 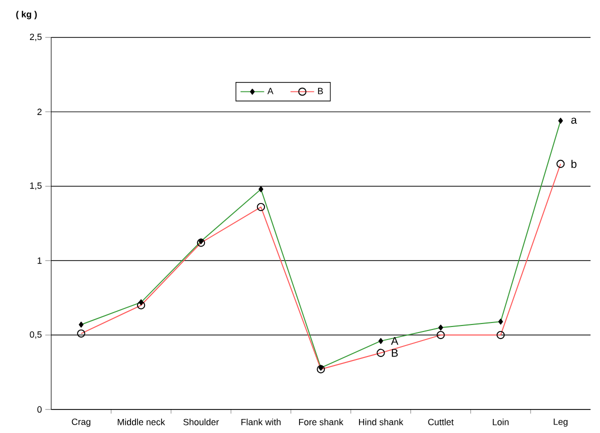 I want to click on x-tick-label: Flank with, so click(x=261, y=422).